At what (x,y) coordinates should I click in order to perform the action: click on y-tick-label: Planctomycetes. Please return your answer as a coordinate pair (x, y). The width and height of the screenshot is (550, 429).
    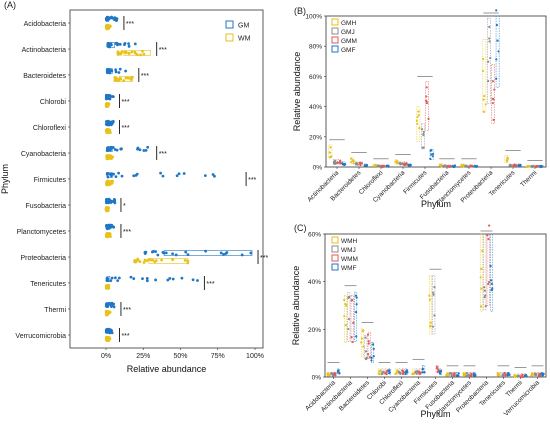
    Looking at the image, I should click on (42, 232).